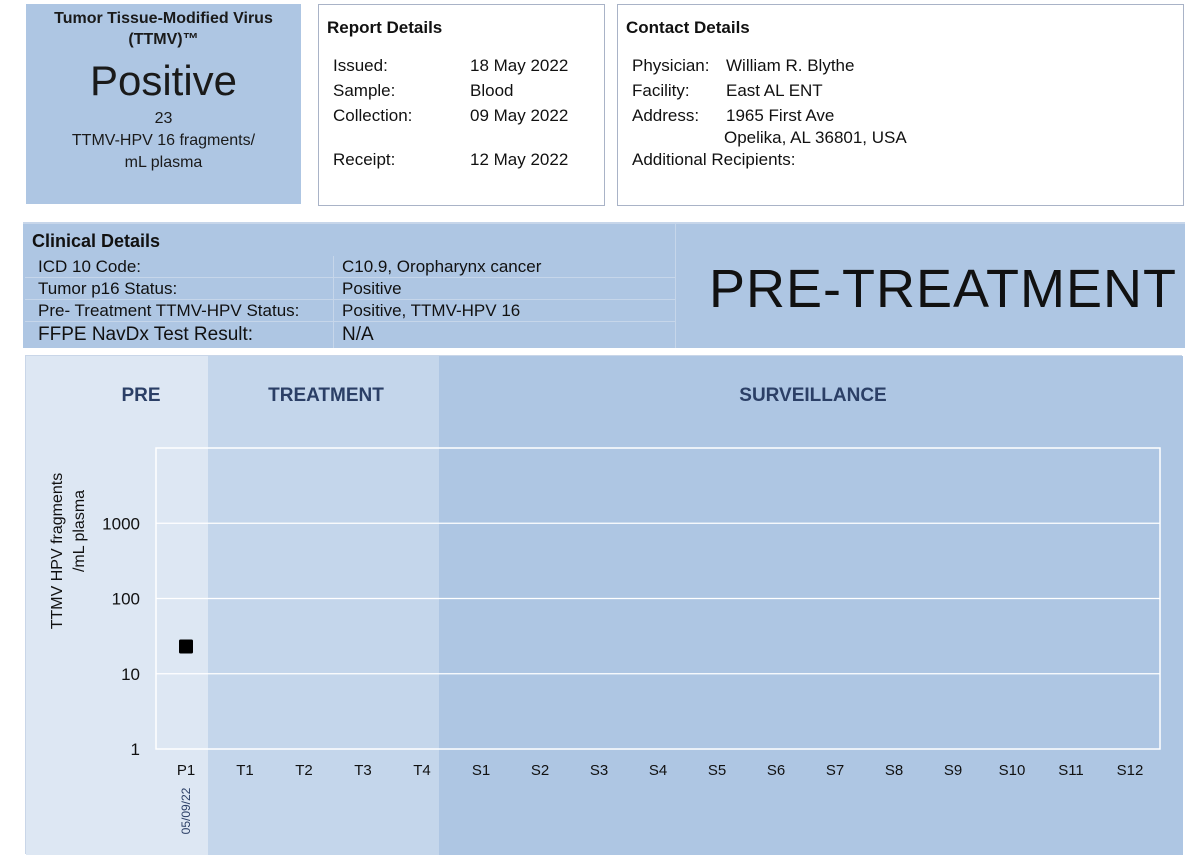  I want to click on report-value: Blood, so click(492, 90).